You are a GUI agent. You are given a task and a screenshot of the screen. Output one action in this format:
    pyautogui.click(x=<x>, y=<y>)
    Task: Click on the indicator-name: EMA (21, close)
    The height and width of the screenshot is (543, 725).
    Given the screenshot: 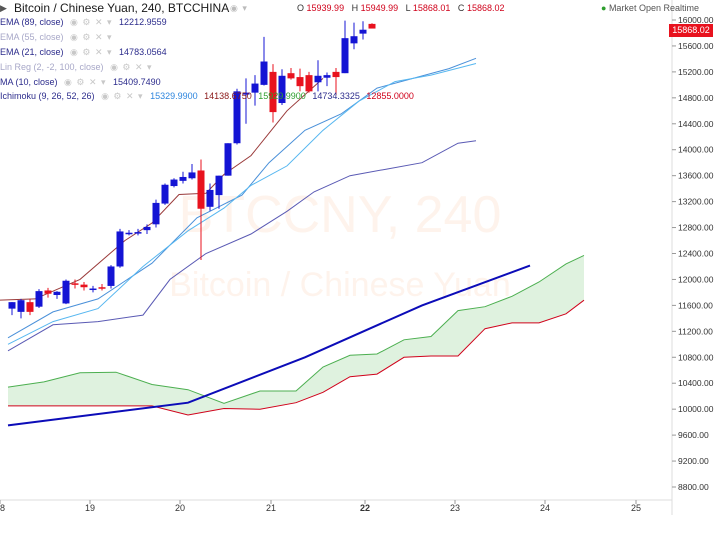 What is the action you would take?
    pyautogui.click(x=32, y=52)
    